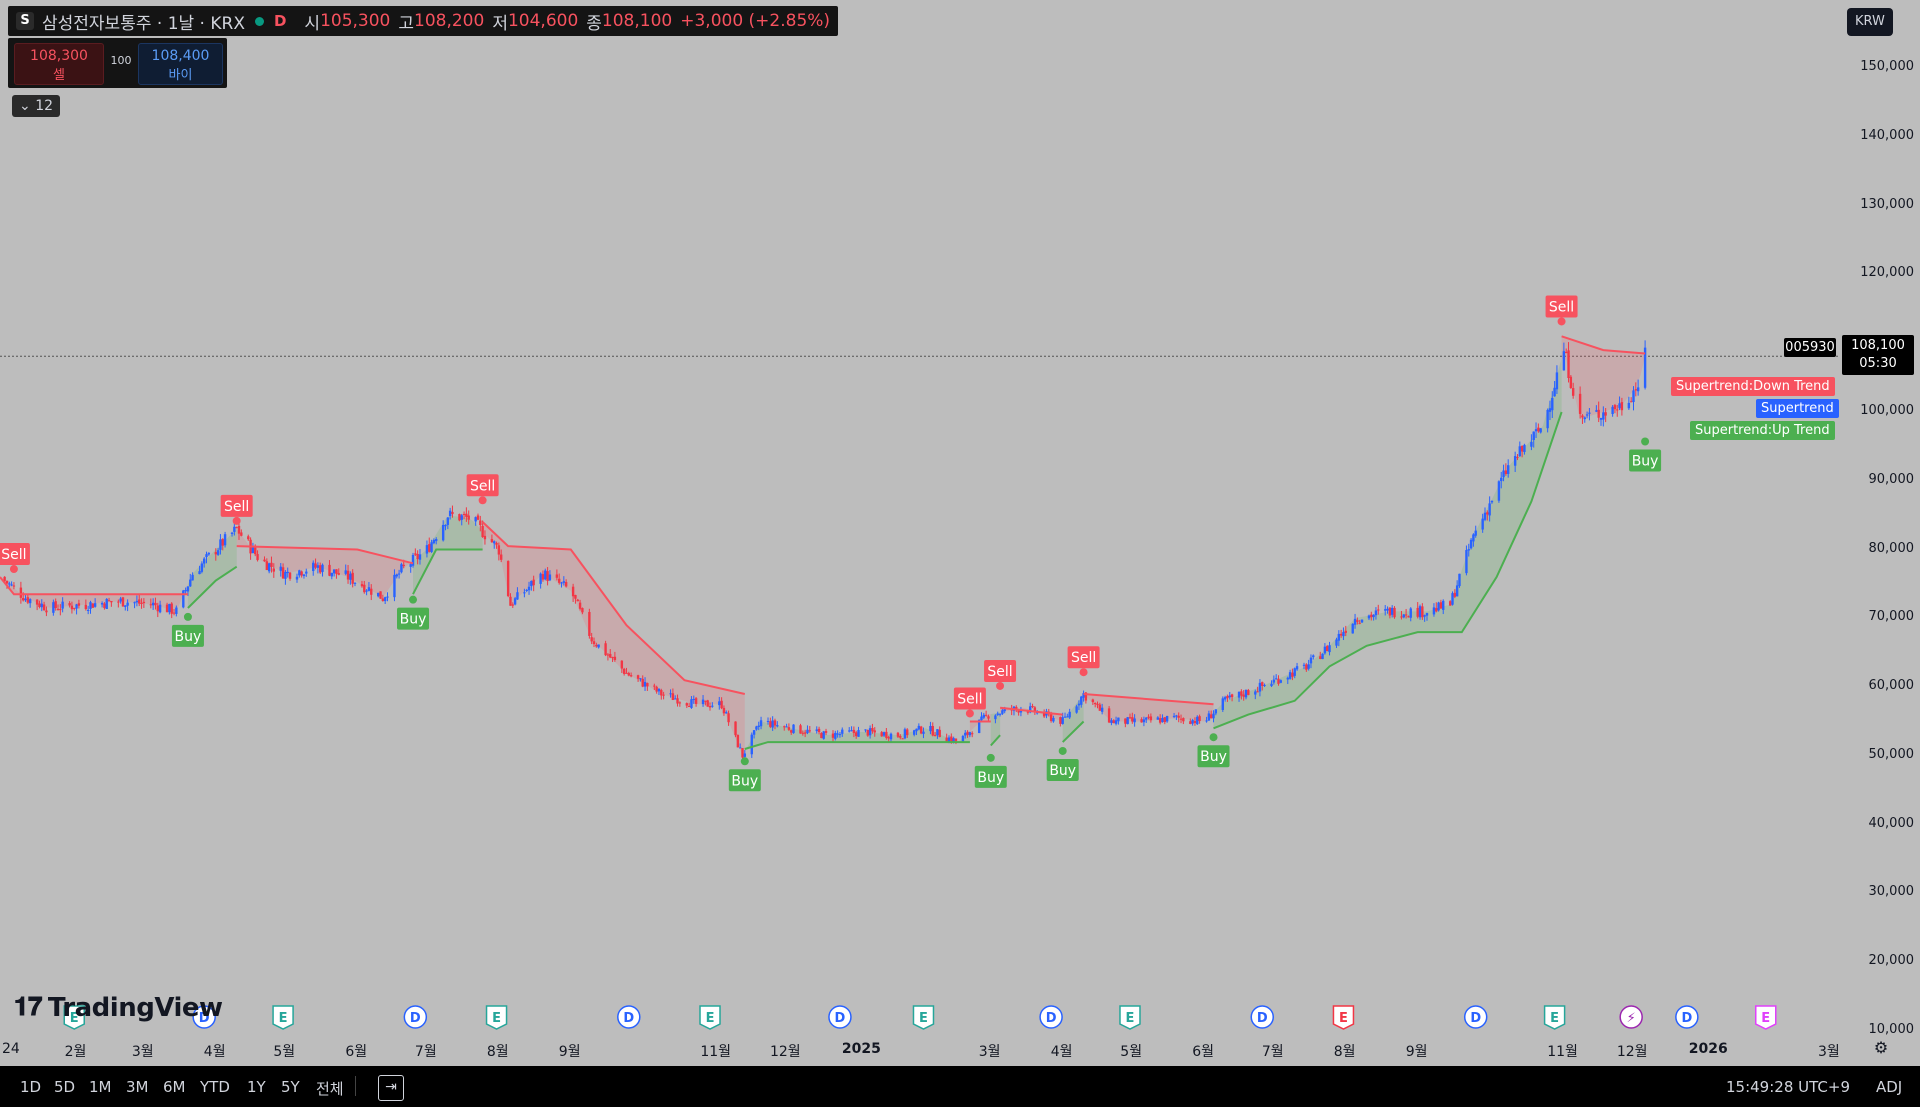  I want to click on event-marker-label: E, so click(496, 1018).